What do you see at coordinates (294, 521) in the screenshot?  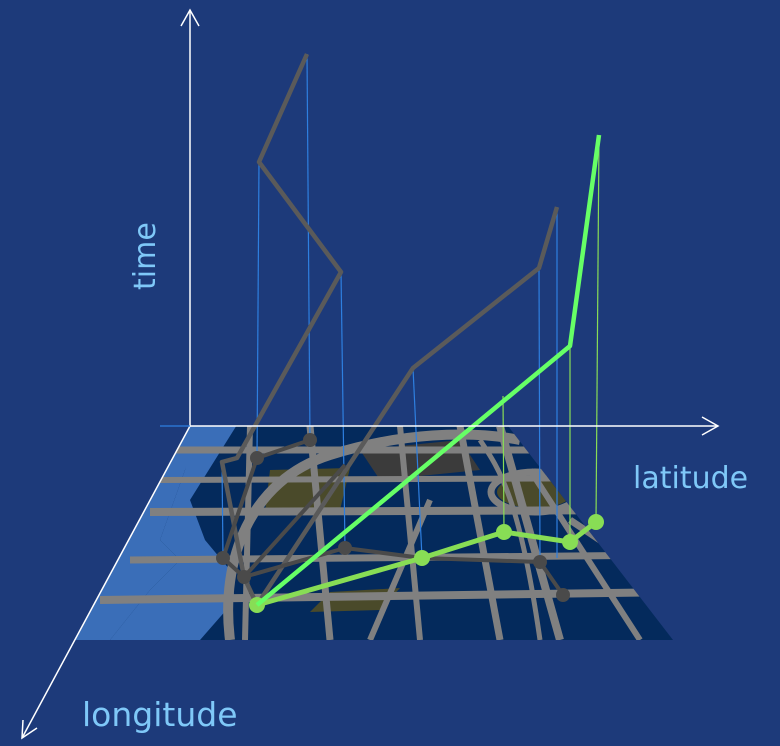 I see `gray-projection-branch` at bounding box center [294, 521].